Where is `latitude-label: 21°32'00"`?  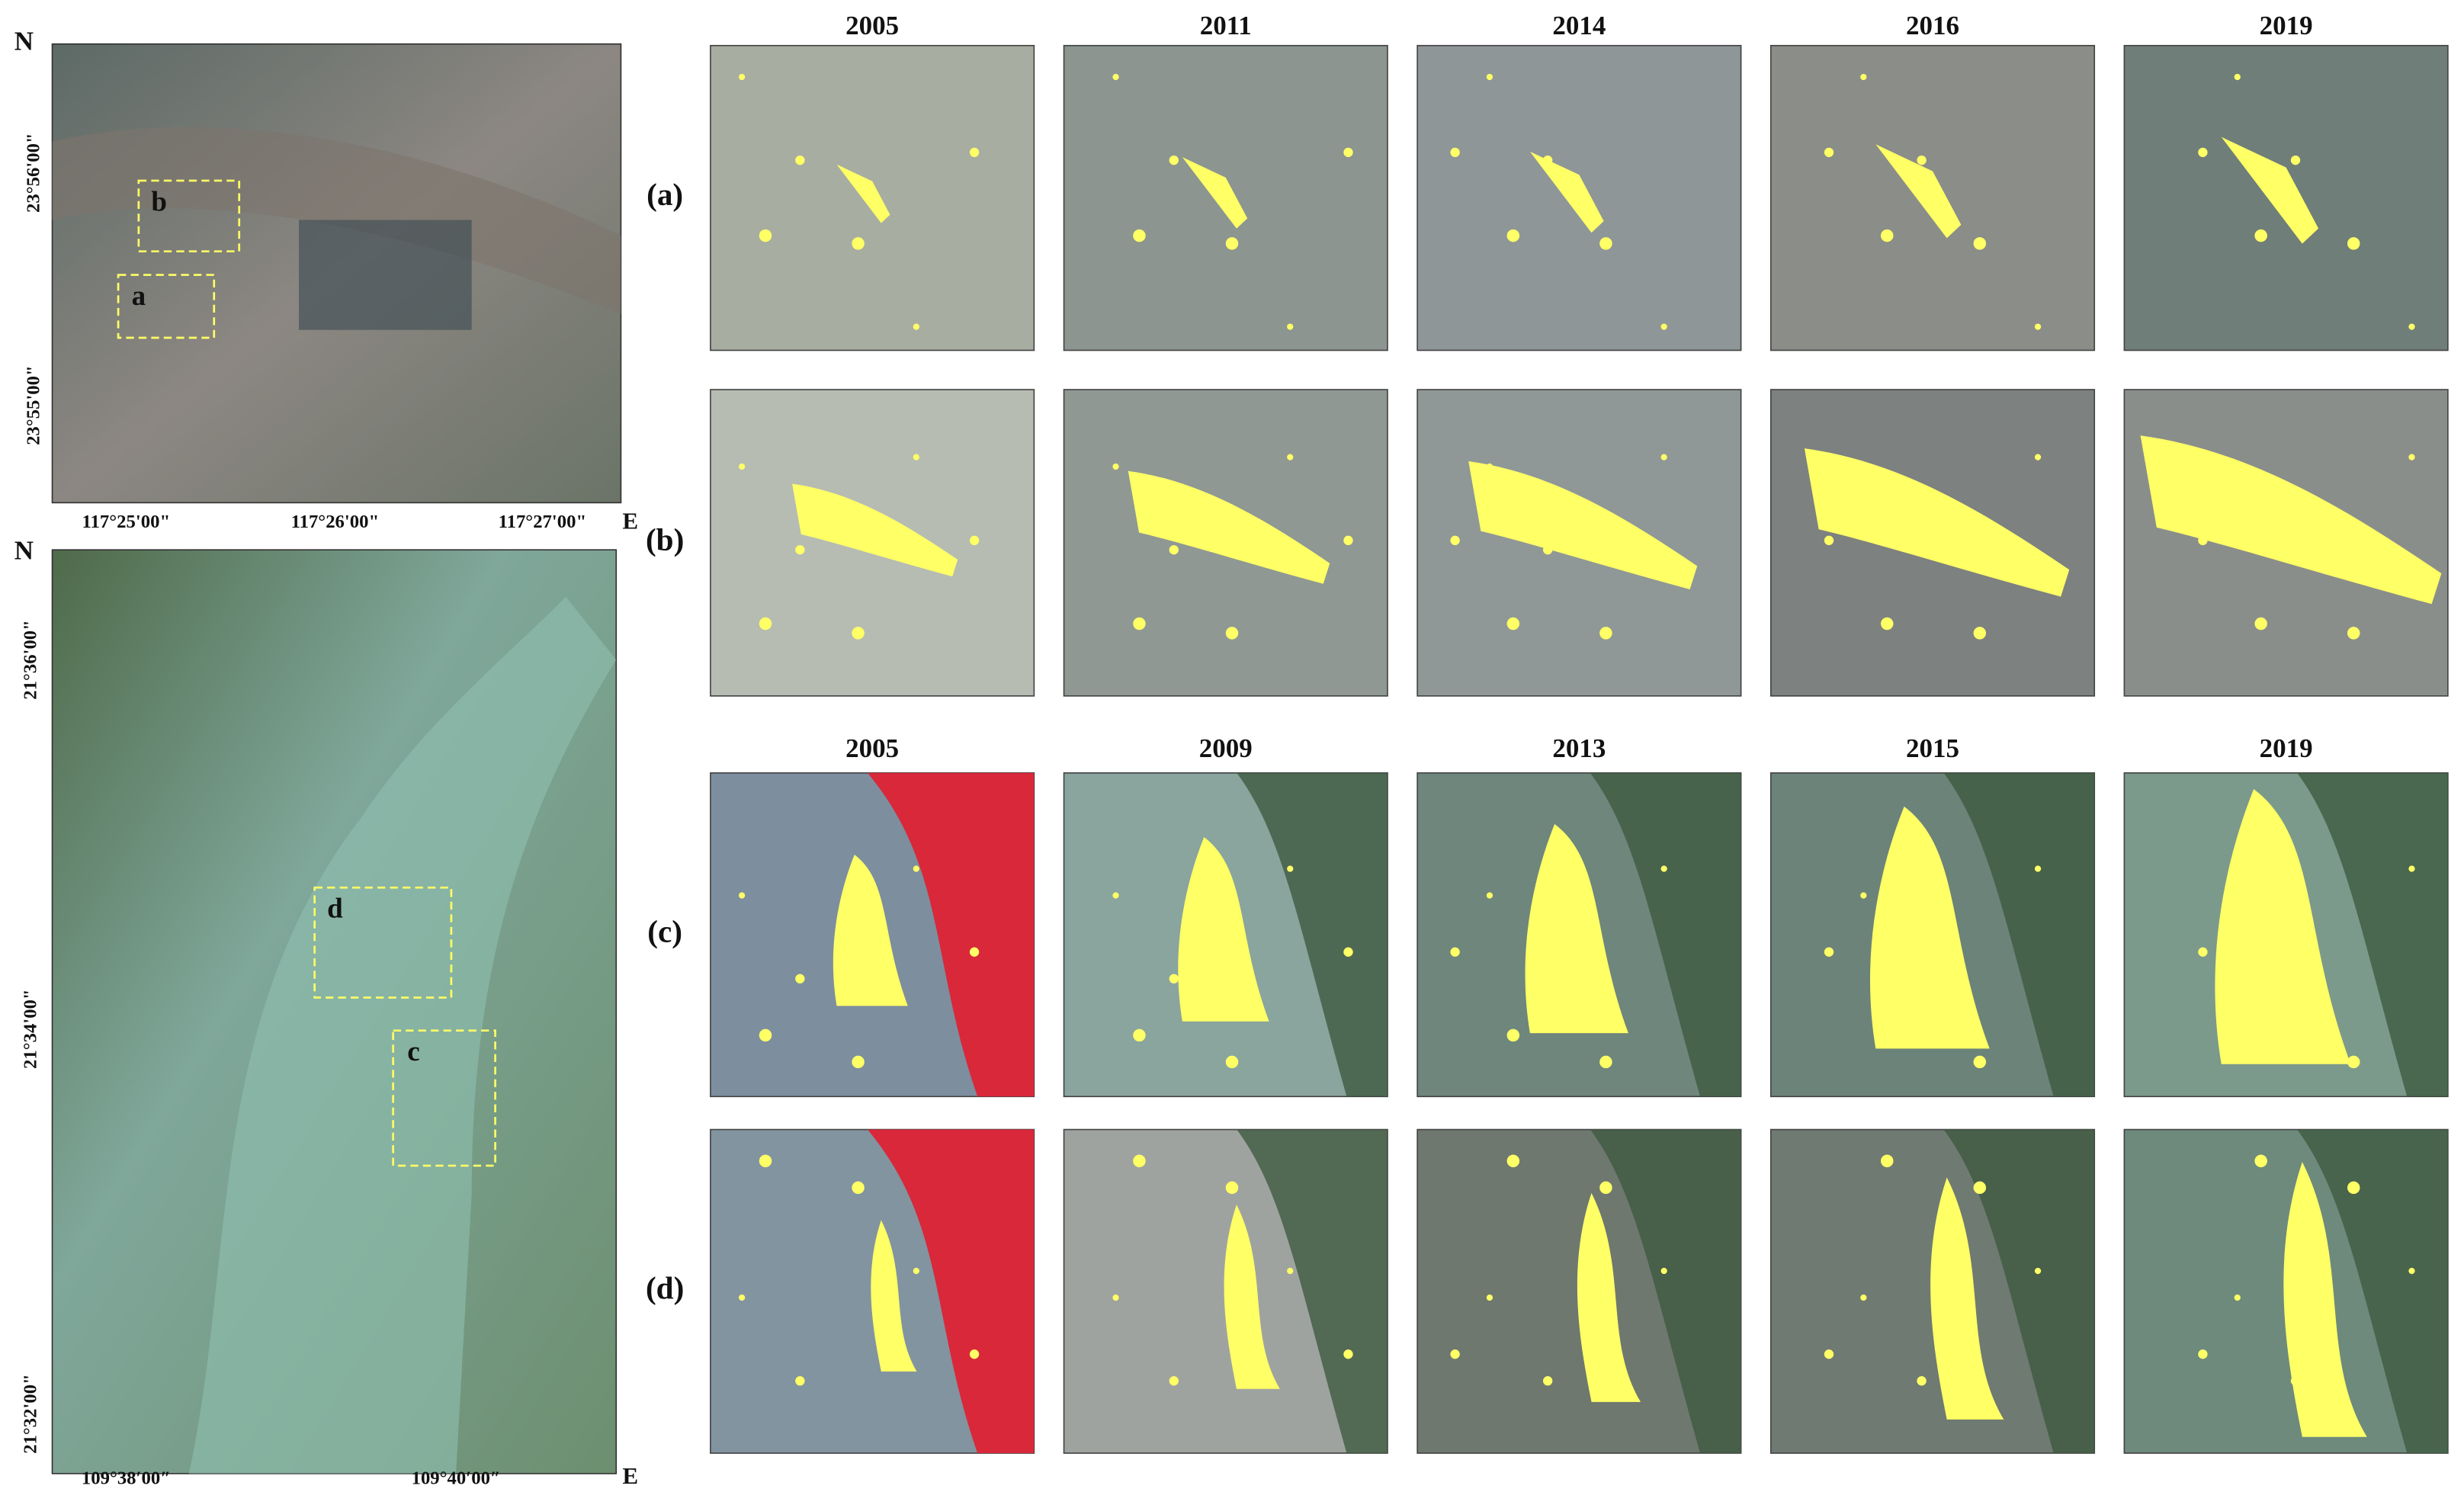
latitude-label: 21°32'00" is located at coordinates (30, 1414).